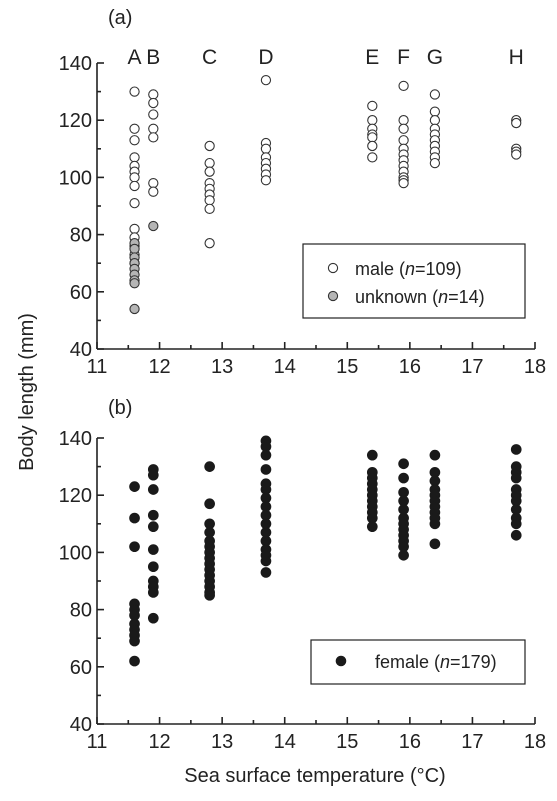 This screenshot has height=801, width=557. Describe the element at coordinates (435, 57) in the screenshot. I see `group-label-g: G` at that location.